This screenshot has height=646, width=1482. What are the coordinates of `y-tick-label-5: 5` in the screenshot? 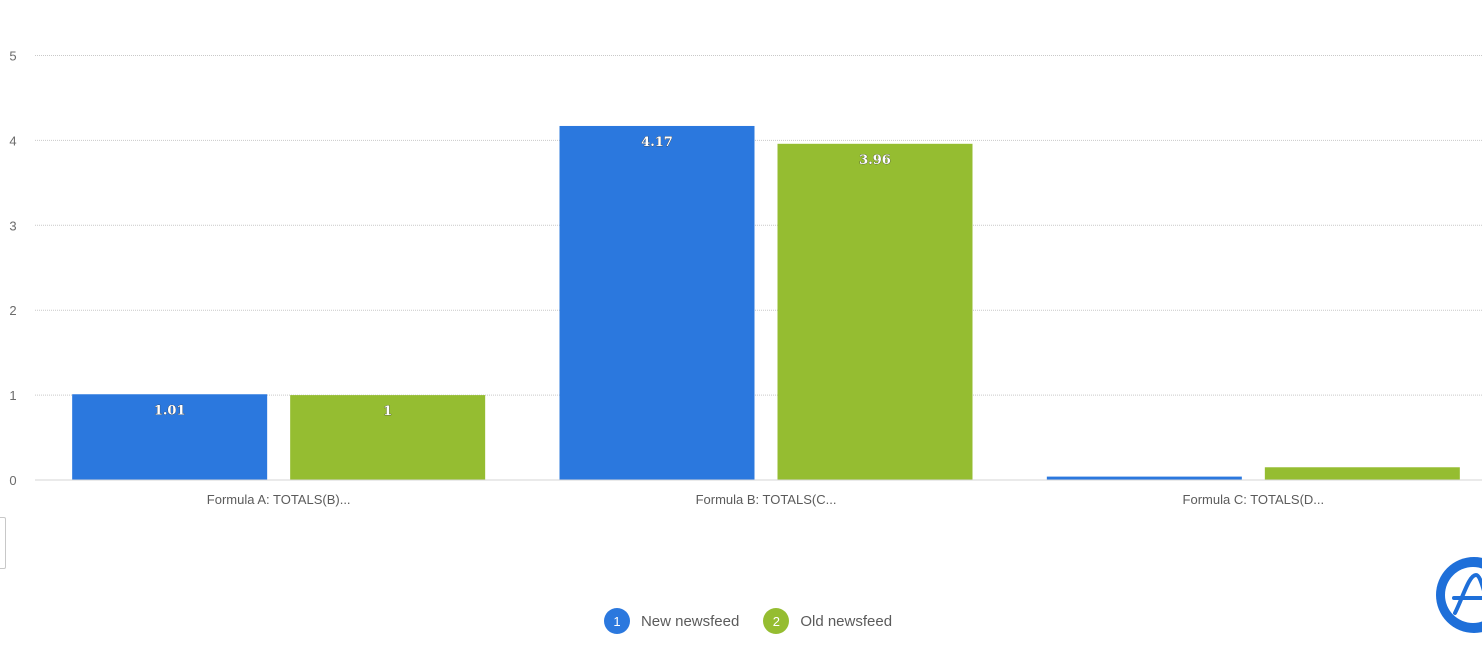 It's located at (12, 56).